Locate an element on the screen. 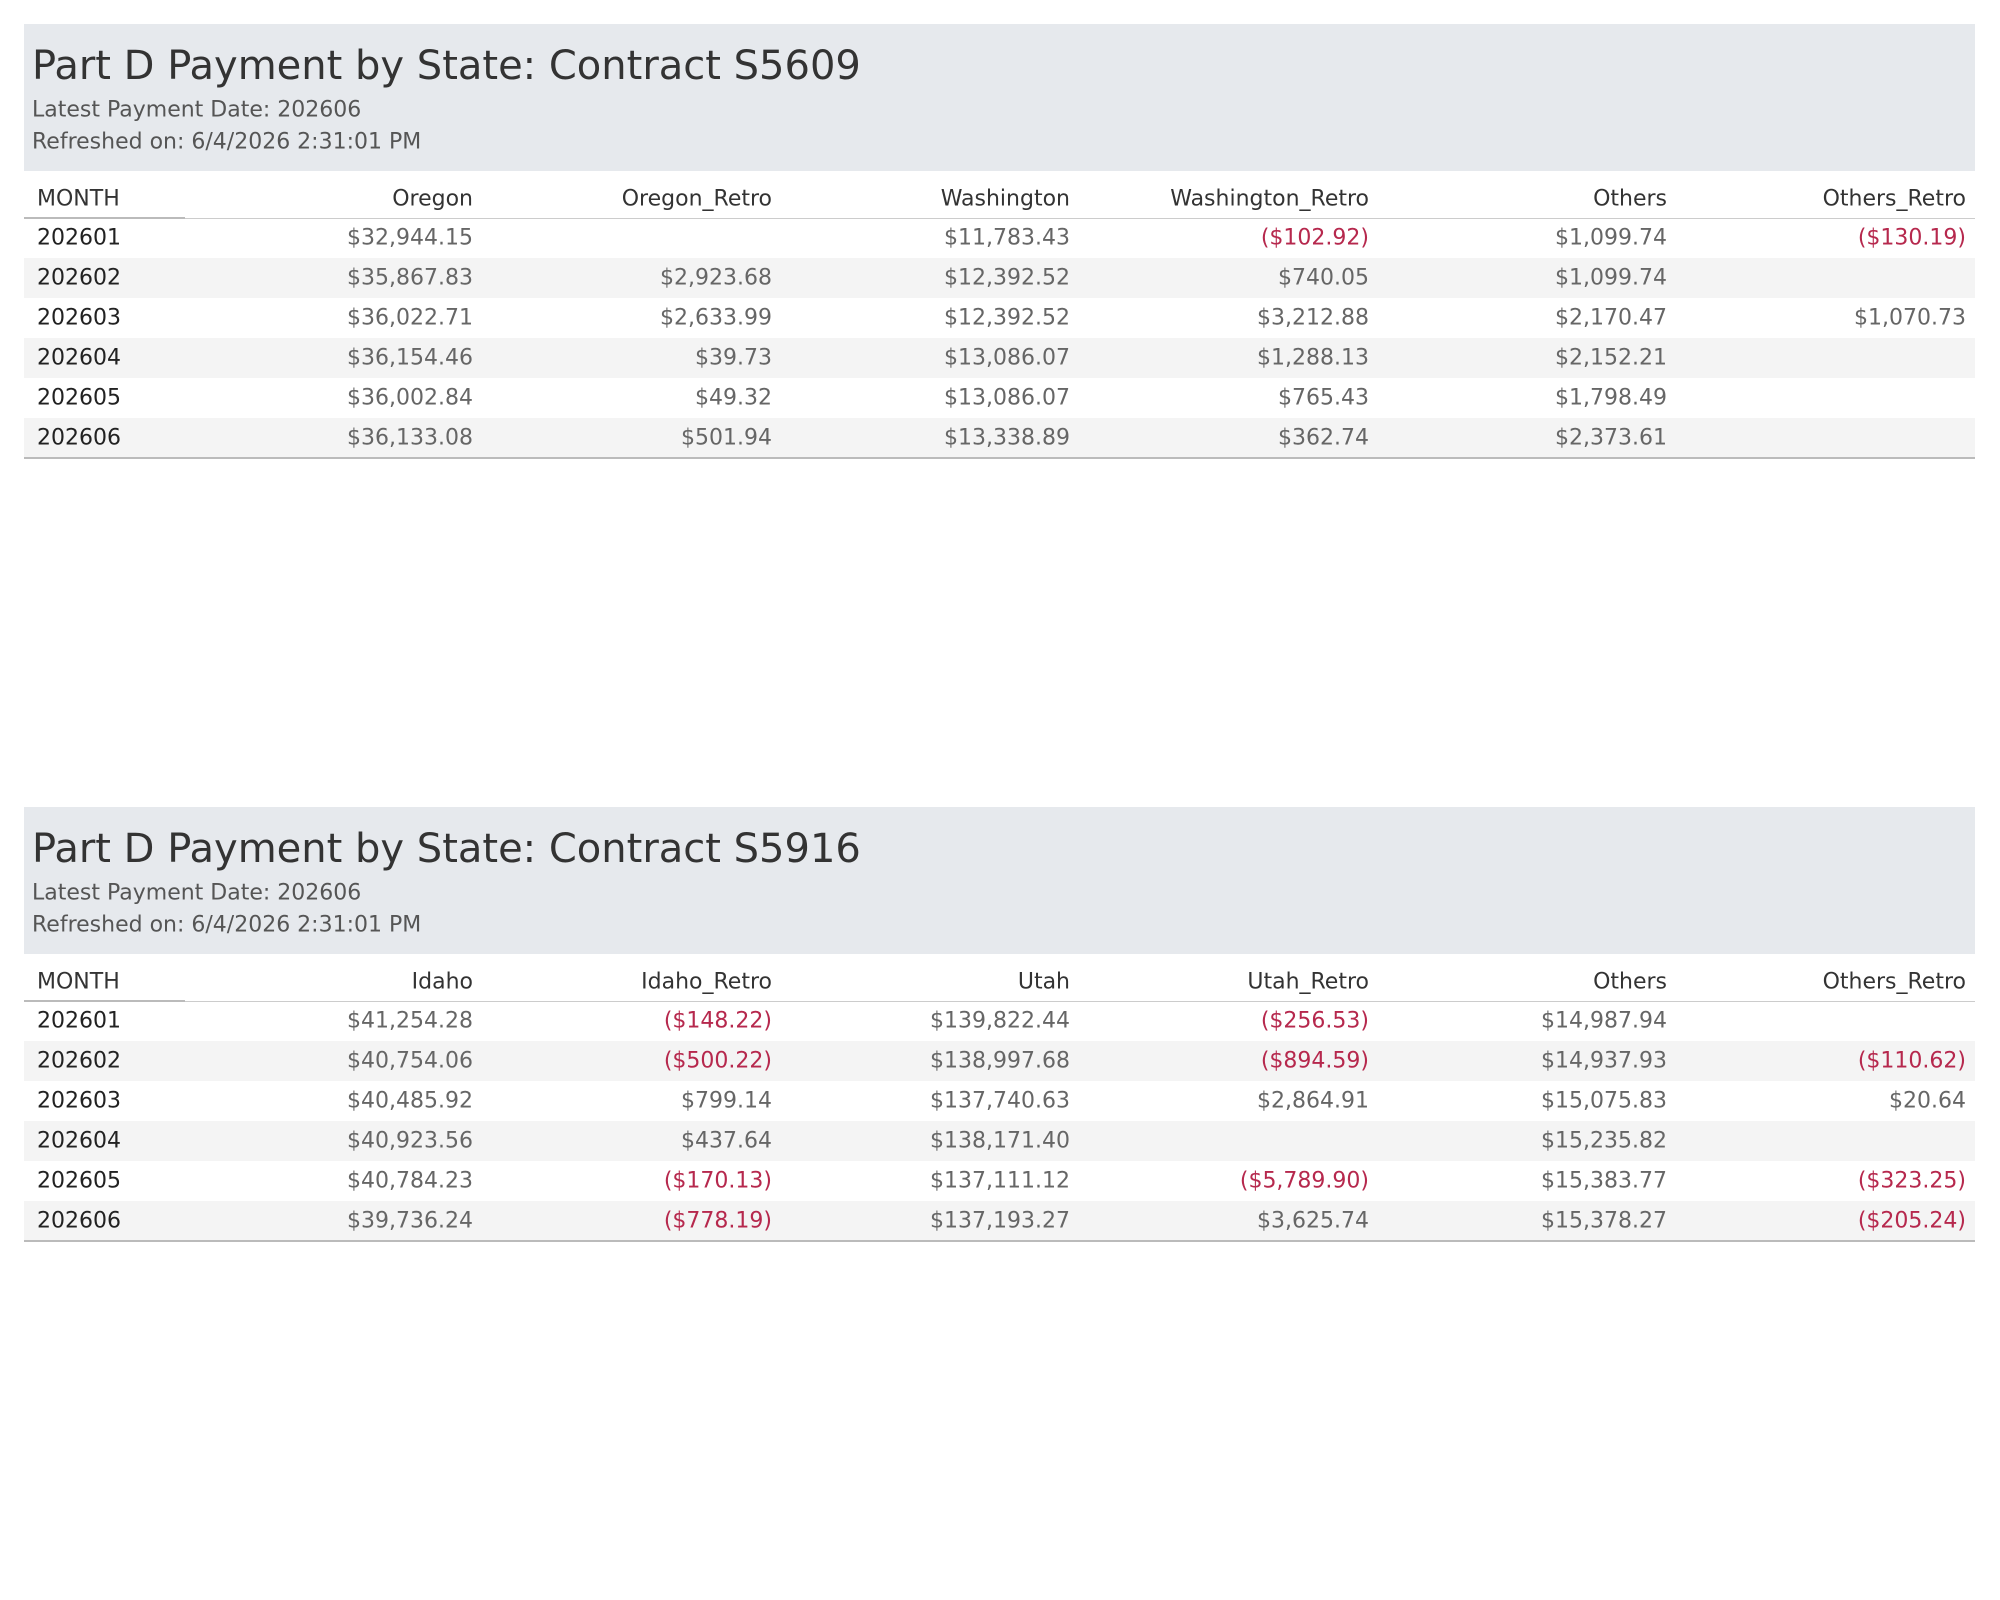 The width and height of the screenshot is (2000, 1600). value-cell: $137,111.12 is located at coordinates (1000, 1181).